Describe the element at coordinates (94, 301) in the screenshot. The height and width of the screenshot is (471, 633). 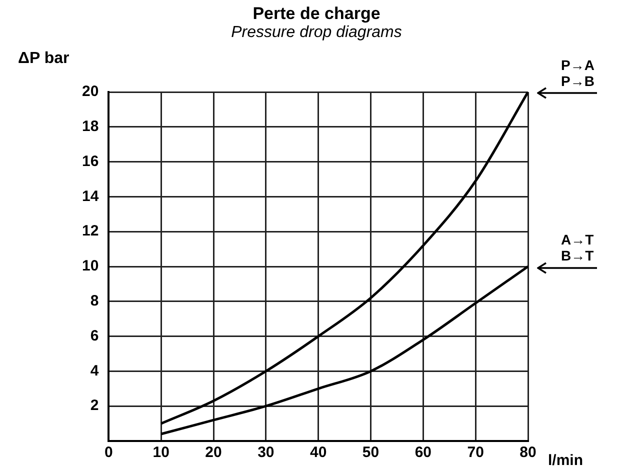
I see `y-tick-label: 8` at that location.